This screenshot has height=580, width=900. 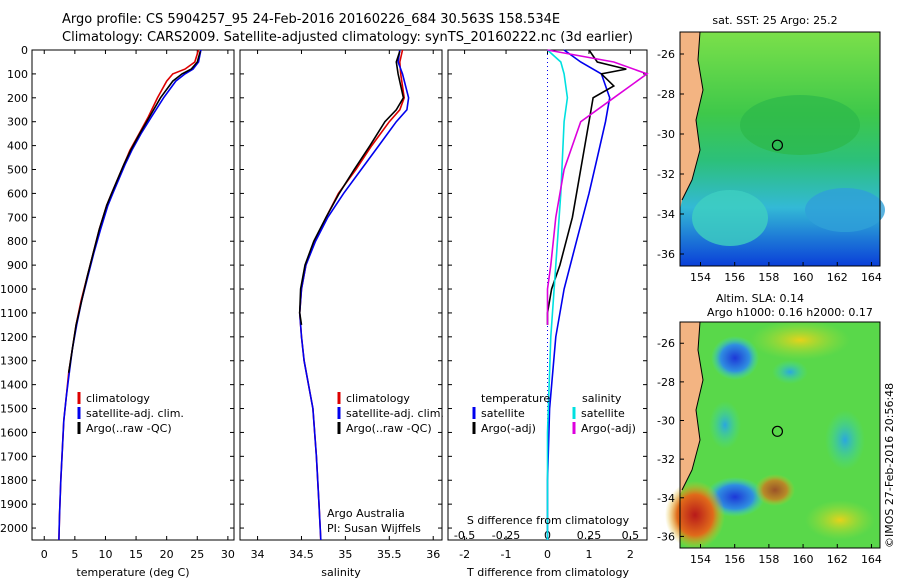 I want to click on x-tick-label: 30, so click(x=228, y=554).